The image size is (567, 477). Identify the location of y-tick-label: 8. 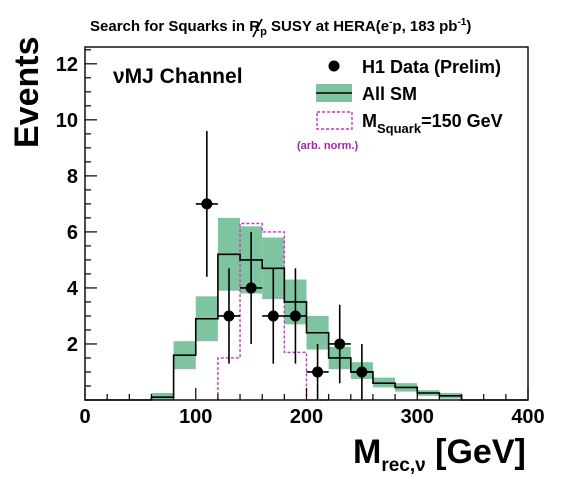
(72, 177).